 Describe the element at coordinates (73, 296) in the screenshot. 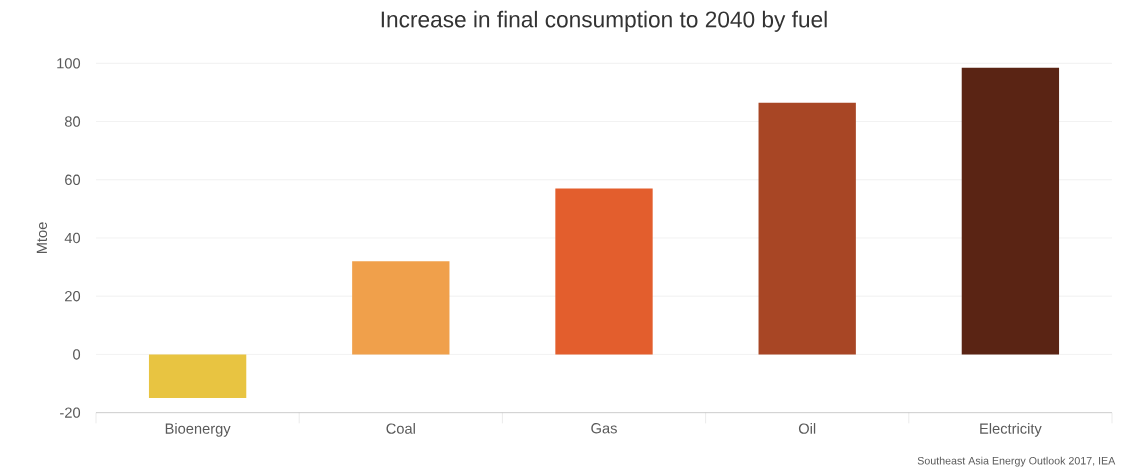

I see `y-tick-label: 20` at that location.